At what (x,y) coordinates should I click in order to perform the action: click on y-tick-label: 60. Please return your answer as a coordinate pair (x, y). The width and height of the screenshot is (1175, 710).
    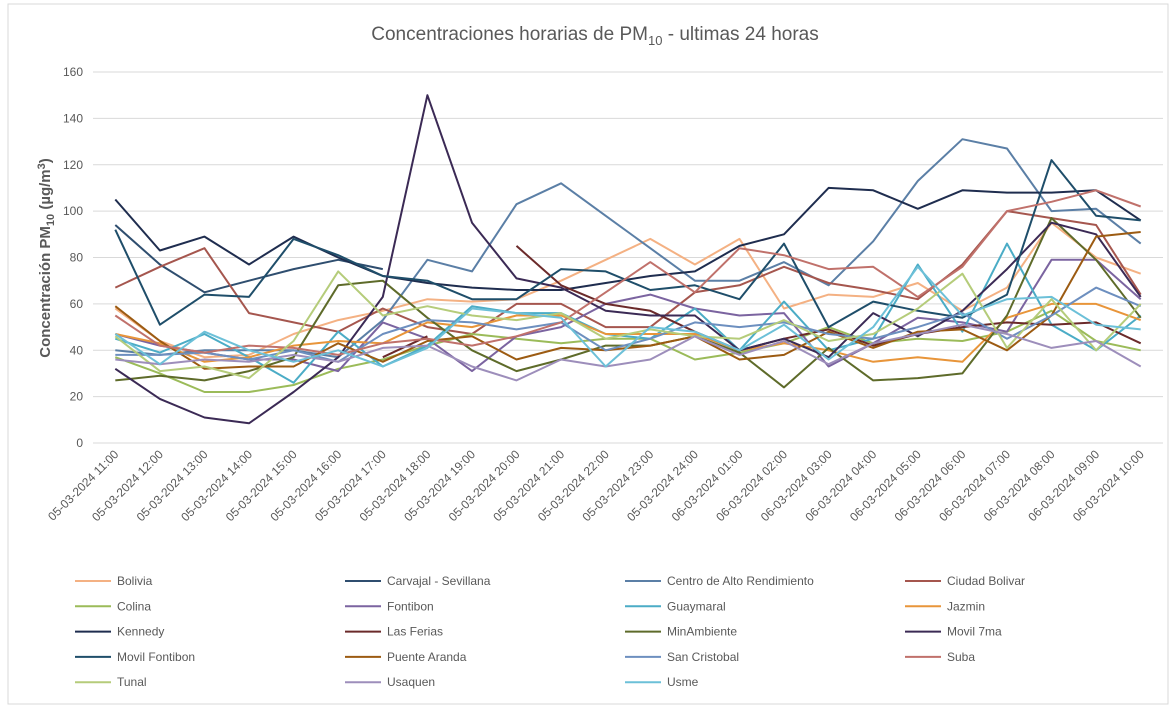
    Looking at the image, I should click on (77, 304).